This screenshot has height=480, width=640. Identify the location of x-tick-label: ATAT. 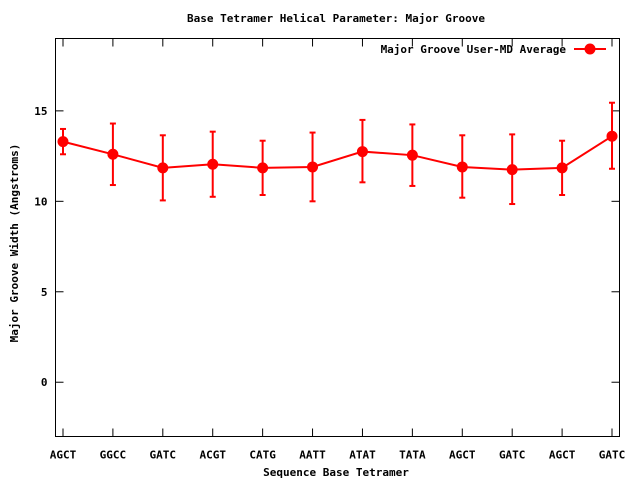
(362, 455).